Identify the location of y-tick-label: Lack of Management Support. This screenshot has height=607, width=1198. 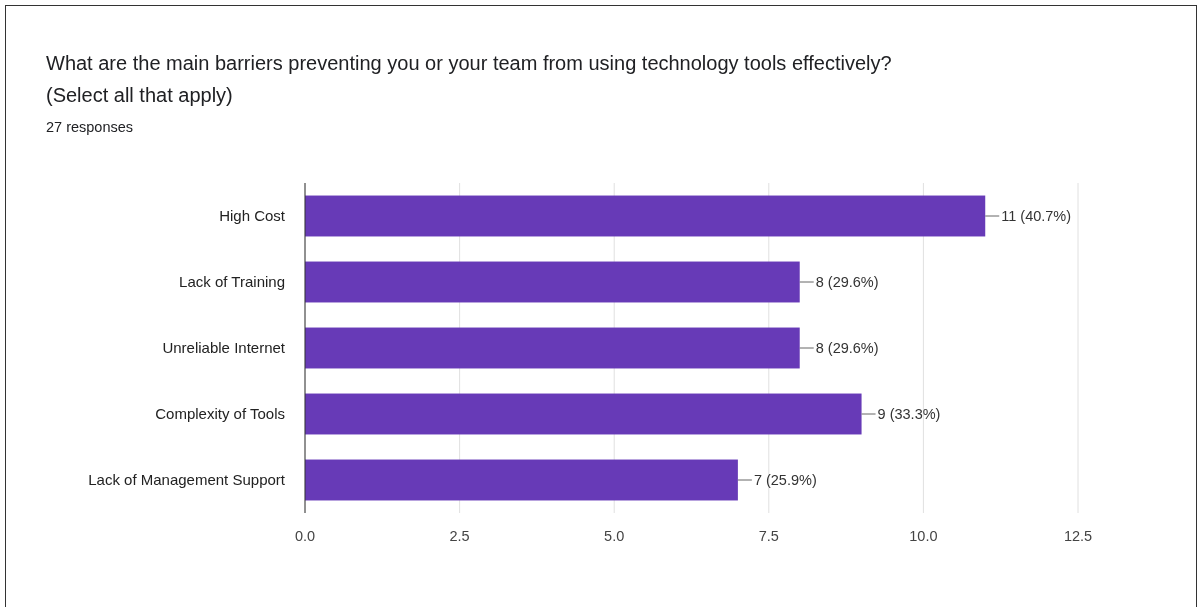
(187, 480).